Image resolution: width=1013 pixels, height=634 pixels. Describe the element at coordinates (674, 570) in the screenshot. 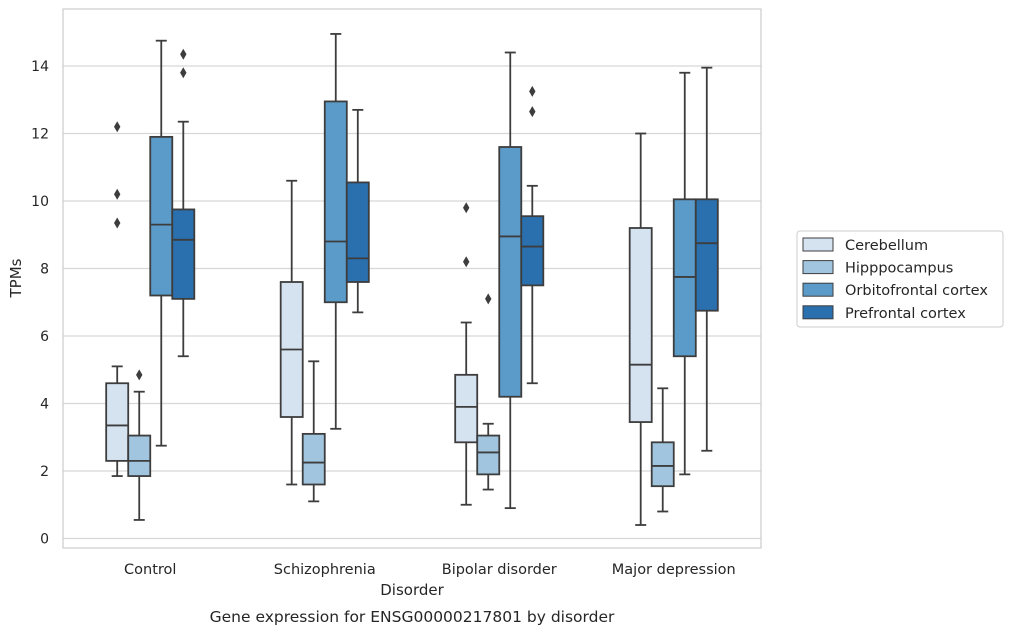

I see `x-tick-label: Major depression` at that location.